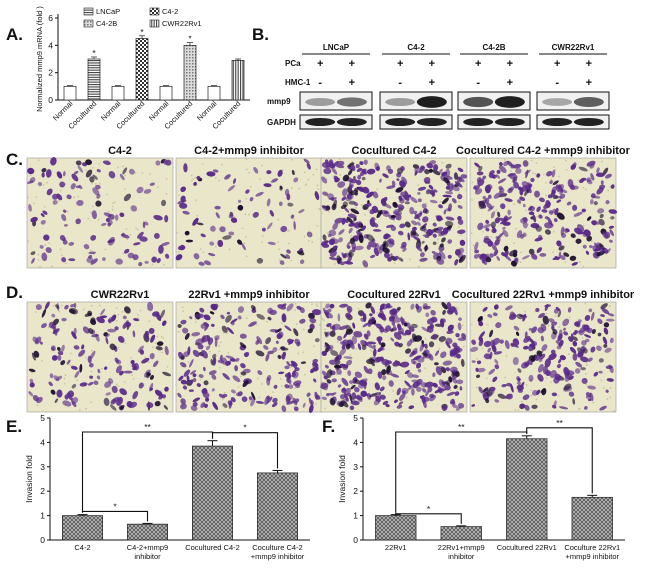 Image resolution: width=650 pixels, height=577 pixels. What do you see at coordinates (355, 516) in the screenshot?
I see `y-tick-label: 1` at bounding box center [355, 516].